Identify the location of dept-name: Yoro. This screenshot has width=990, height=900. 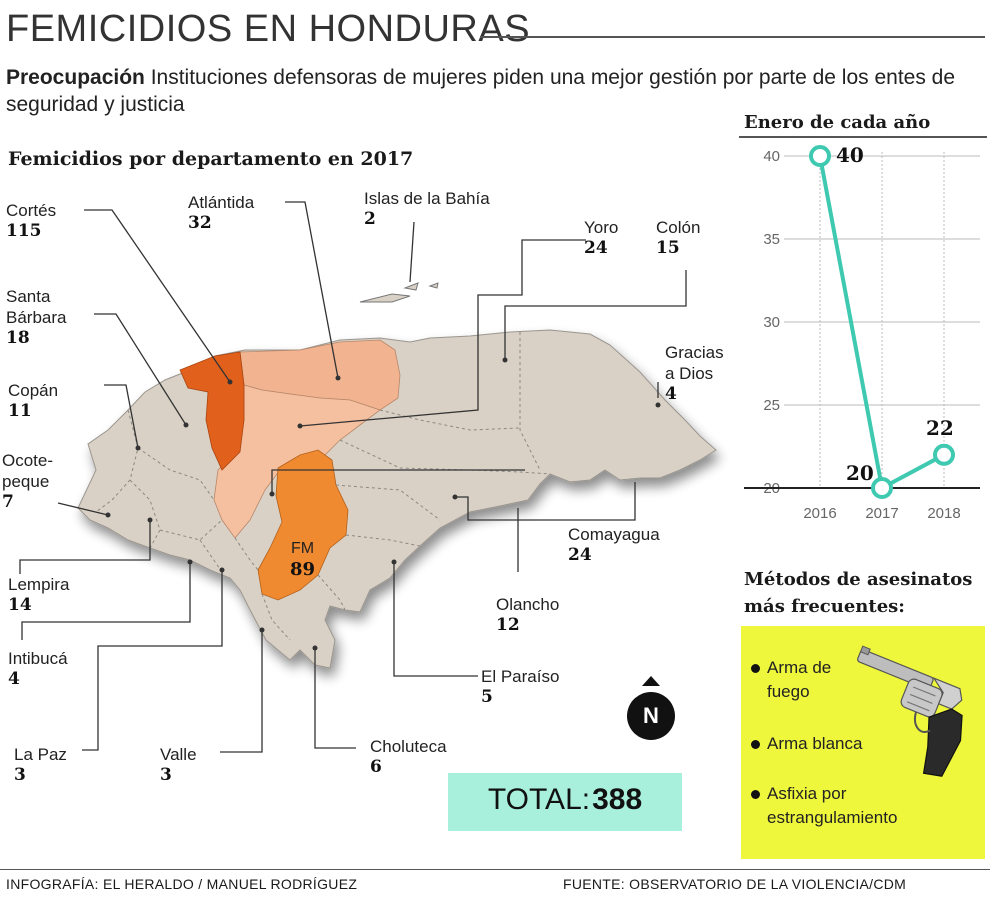
(601, 227).